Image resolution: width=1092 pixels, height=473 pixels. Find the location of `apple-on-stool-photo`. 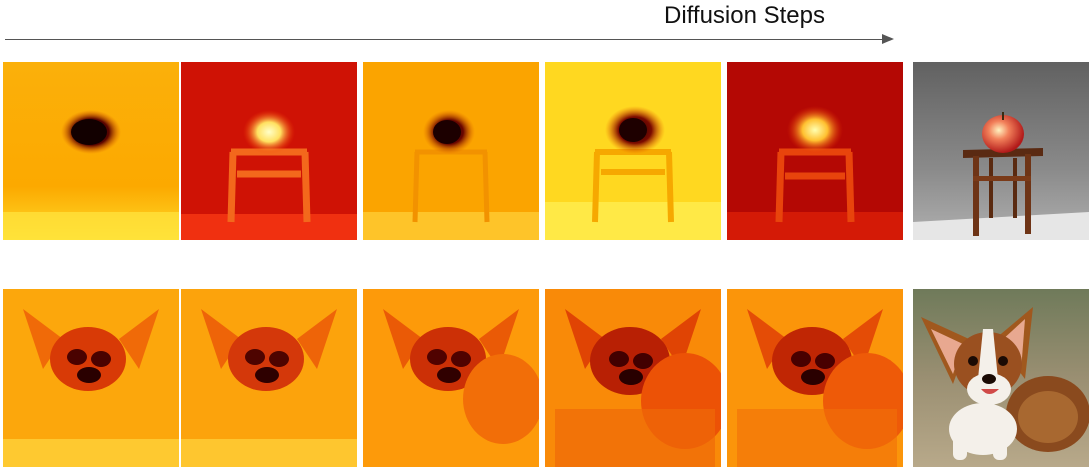

apple-on-stool-photo is located at coordinates (1001, 151).